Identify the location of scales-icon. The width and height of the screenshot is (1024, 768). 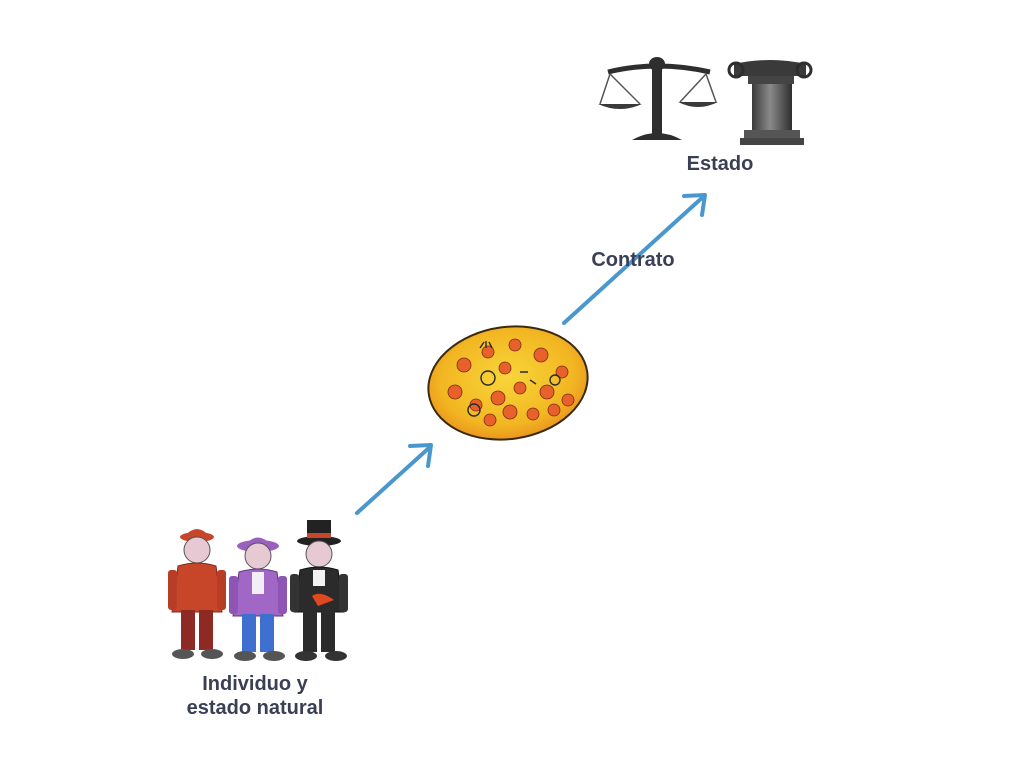
(658, 98).